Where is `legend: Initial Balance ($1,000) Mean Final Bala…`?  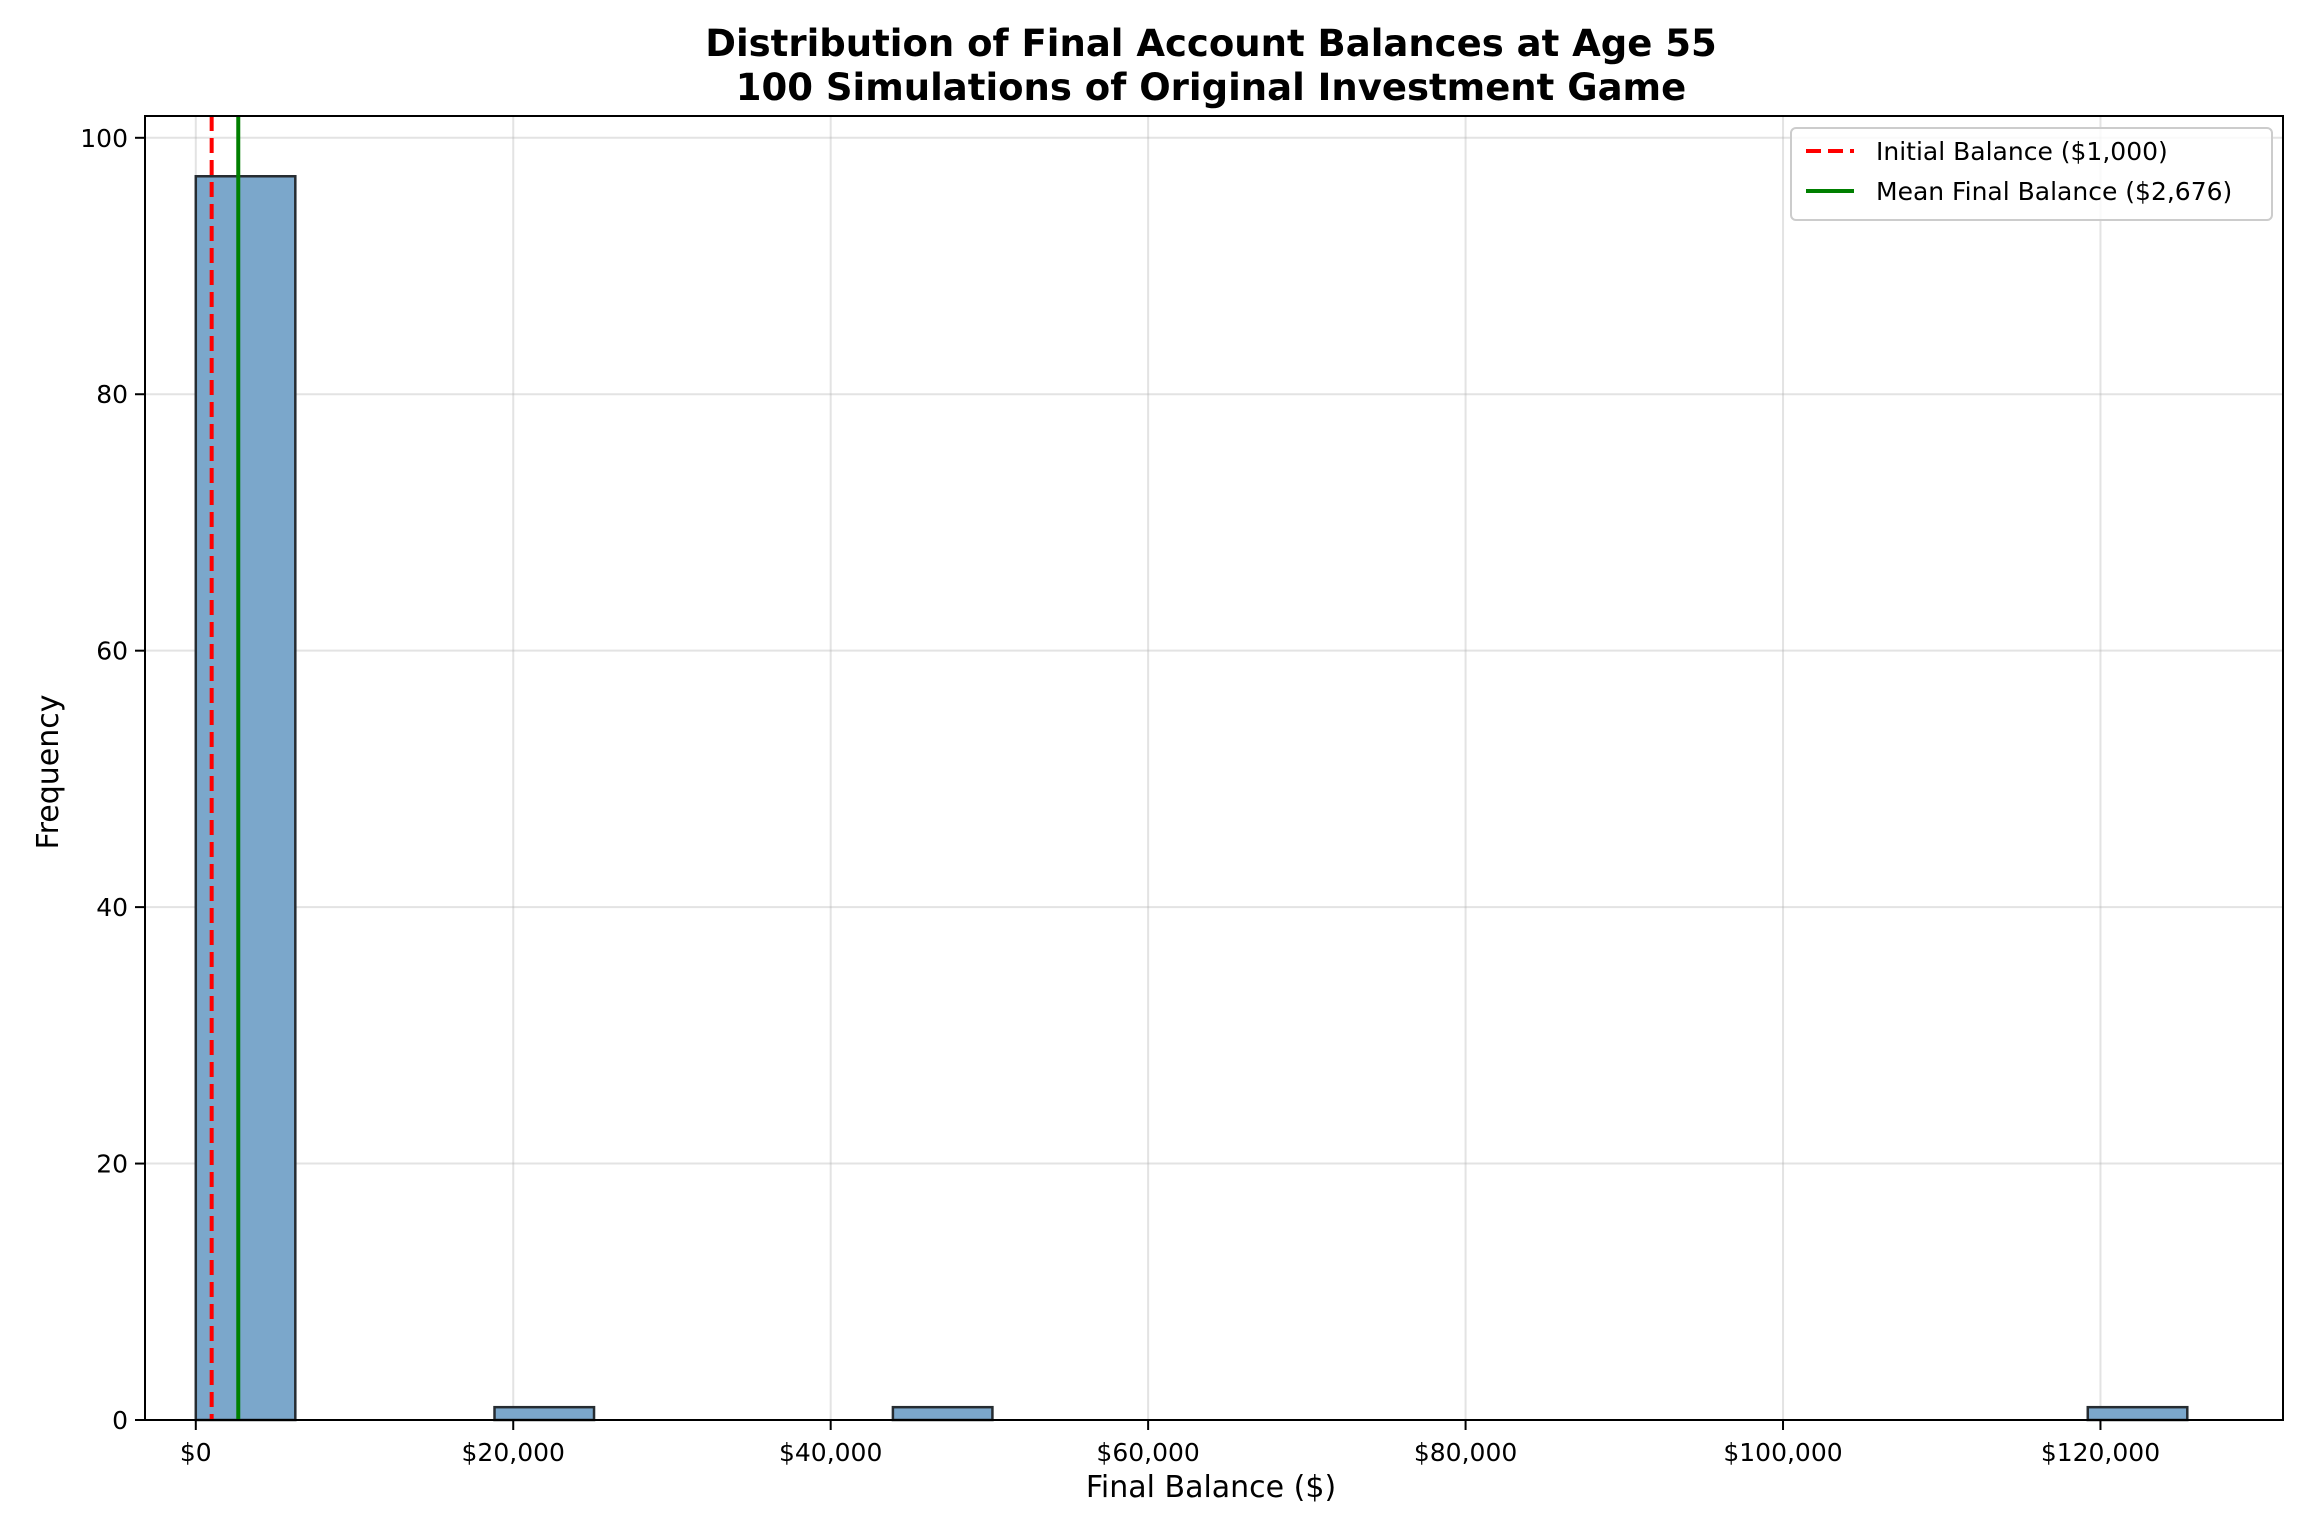 legend: Initial Balance ($1,000) Mean Final Bala… is located at coordinates (2031, 174).